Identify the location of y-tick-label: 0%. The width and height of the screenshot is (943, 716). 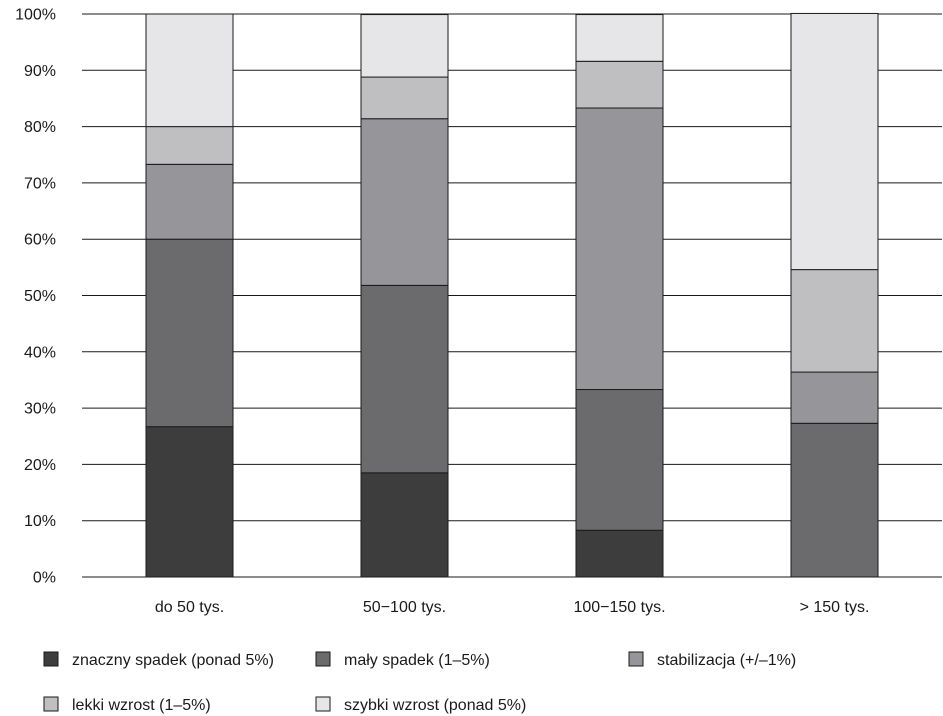
(44, 578).